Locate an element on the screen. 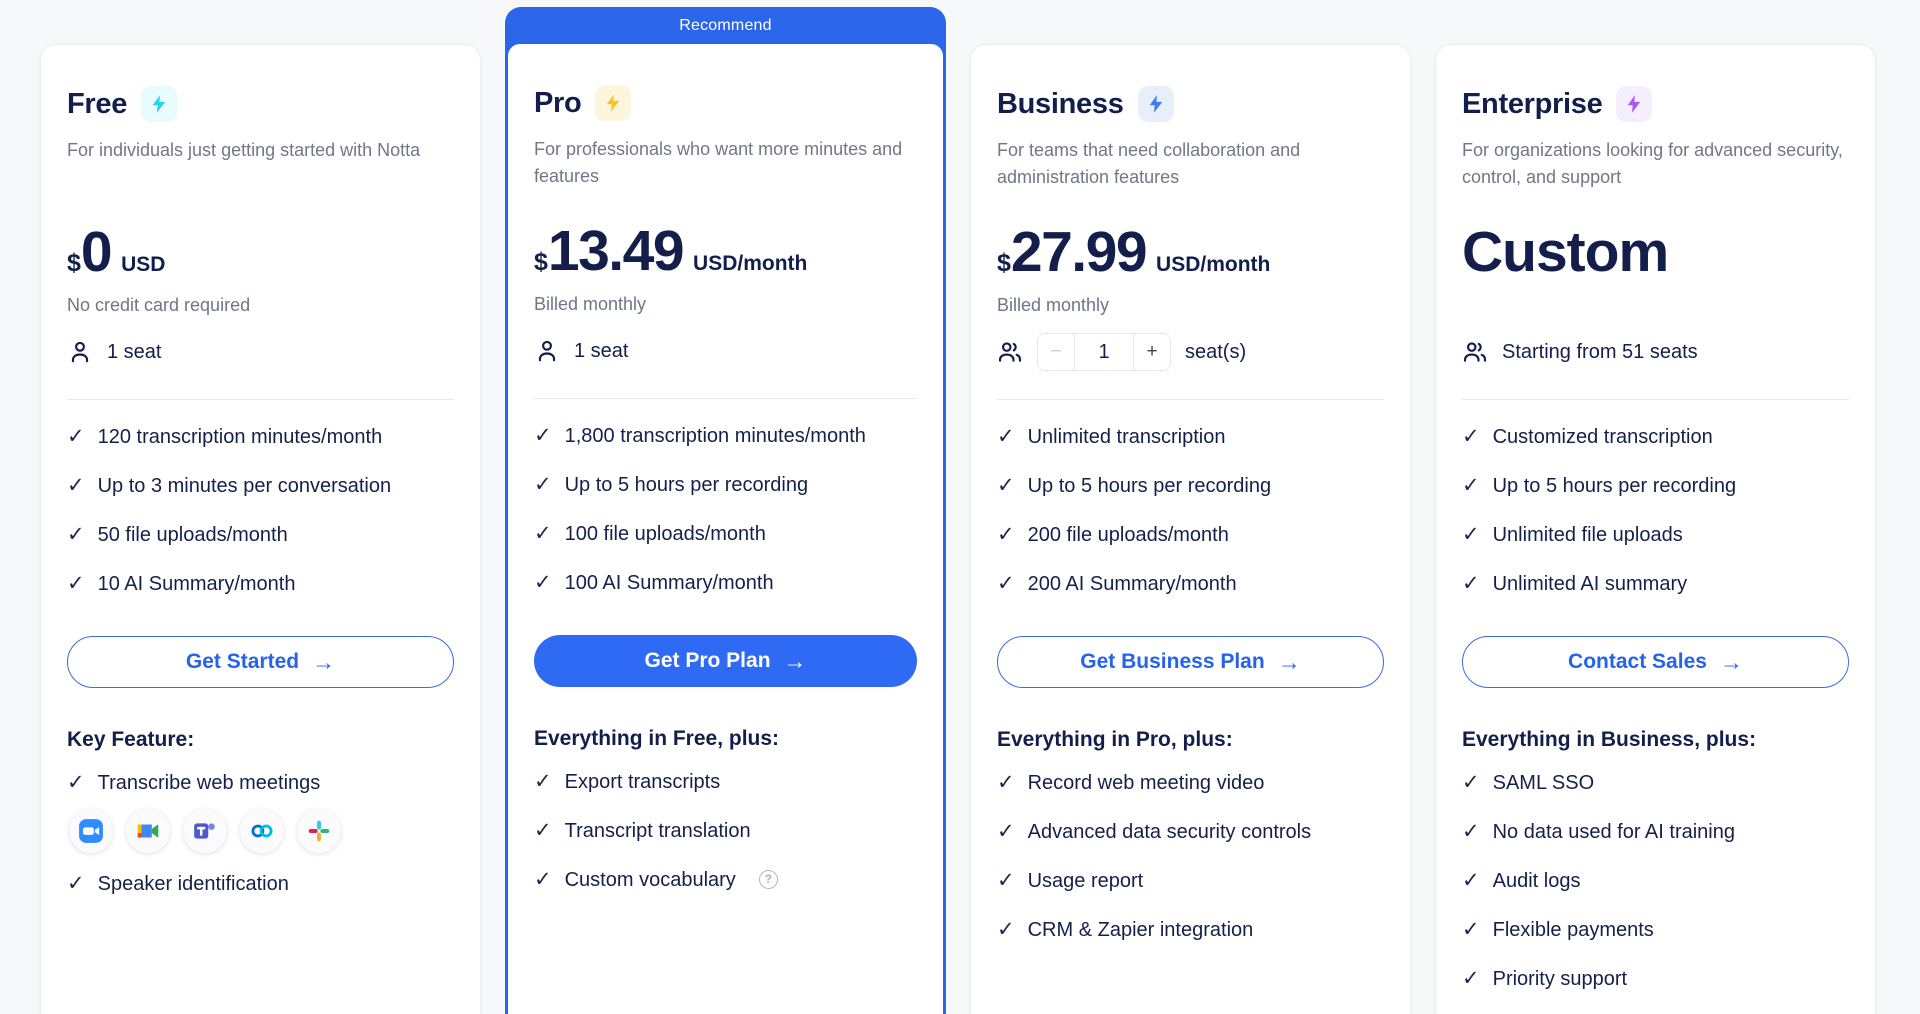  plan-name: Pro is located at coordinates (558, 102).